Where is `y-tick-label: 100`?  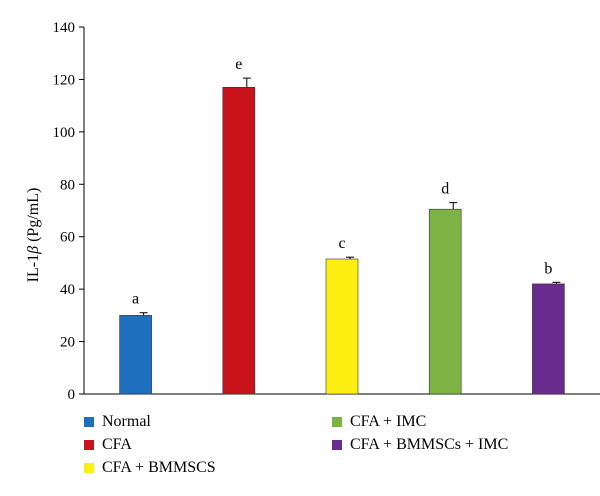 y-tick-label: 100 is located at coordinates (64, 133).